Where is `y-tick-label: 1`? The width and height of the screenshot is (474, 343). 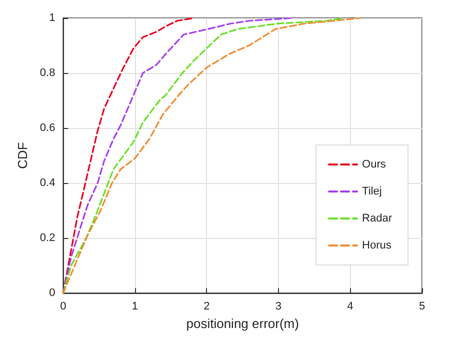
y-tick-label: 1 is located at coordinates (52, 18).